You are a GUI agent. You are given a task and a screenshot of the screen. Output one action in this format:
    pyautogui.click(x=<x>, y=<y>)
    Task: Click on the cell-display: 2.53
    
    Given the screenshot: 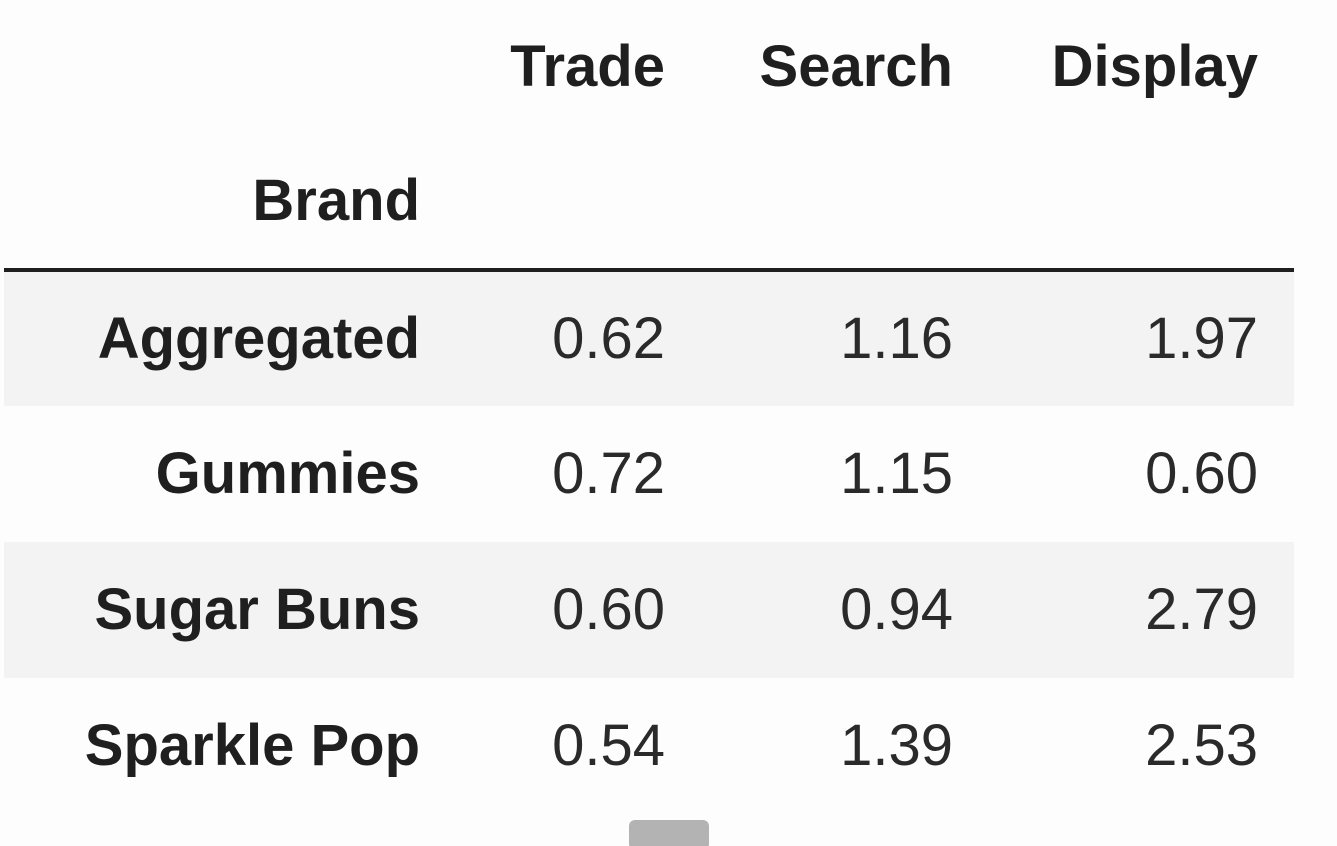 What is the action you would take?
    pyautogui.click(x=1201, y=745)
    